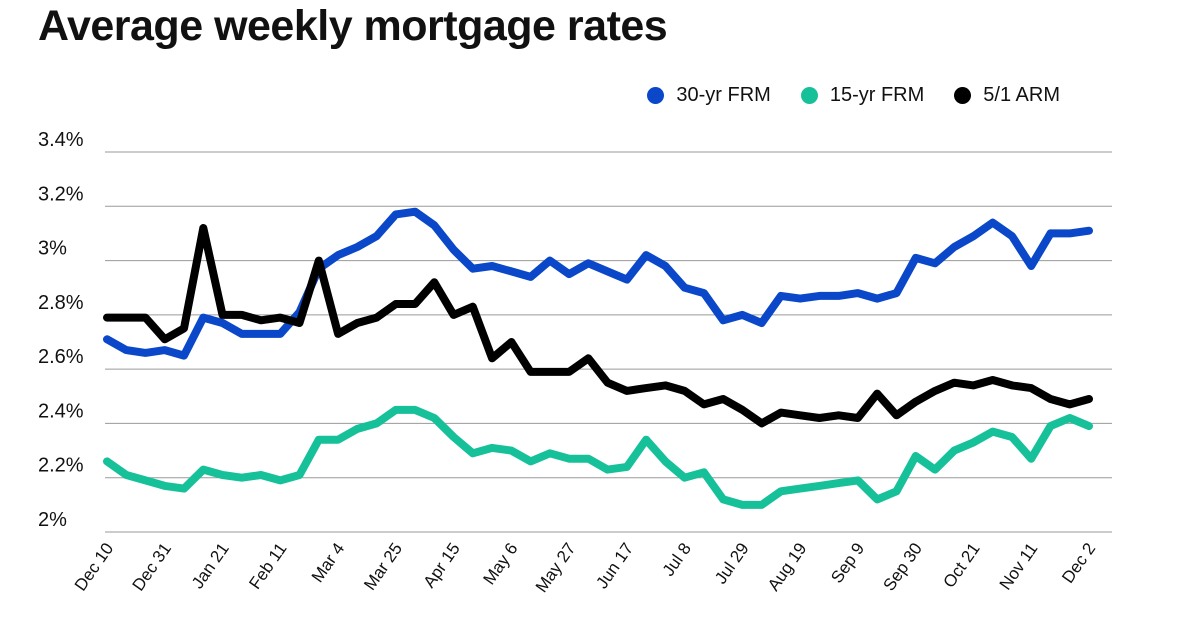  What do you see at coordinates (787, 566) in the screenshot?
I see `x-tick-label: Aug 19` at bounding box center [787, 566].